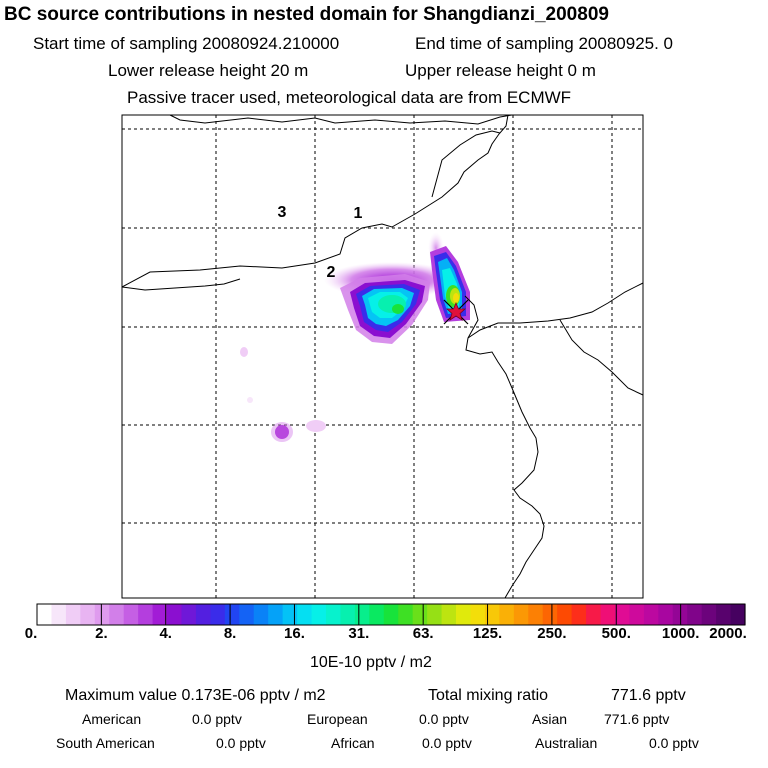  Describe the element at coordinates (101, 633) in the screenshot. I see `colorbar-tick-label: 2.` at that location.